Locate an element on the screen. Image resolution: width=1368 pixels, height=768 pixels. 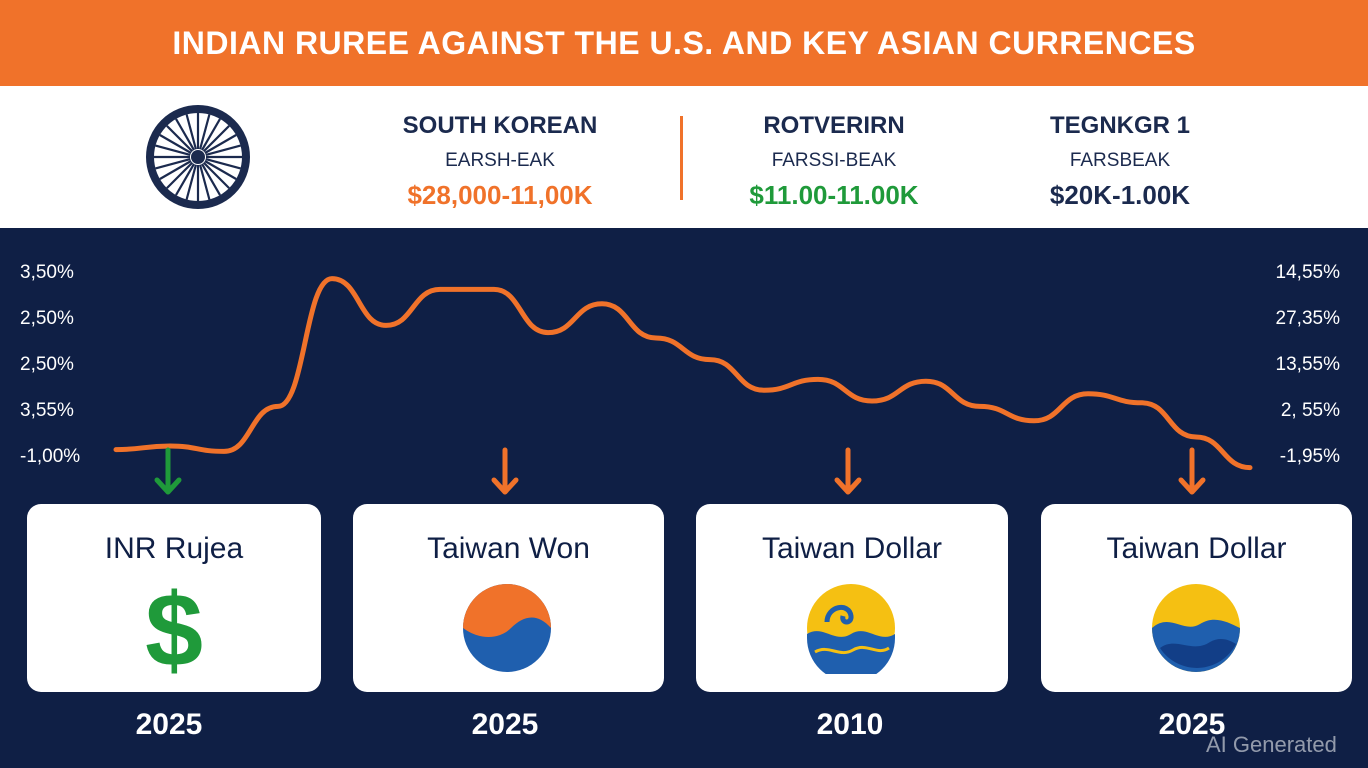
stat-subtitle: EARSH-EAK is located at coordinates (500, 160).